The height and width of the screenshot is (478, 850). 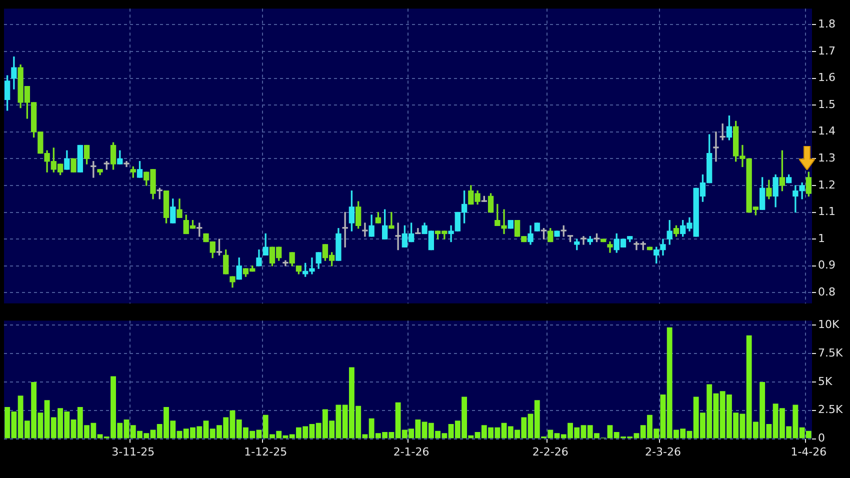 What do you see at coordinates (827, 185) in the screenshot?
I see `y-tick-label: 1.2` at bounding box center [827, 185].